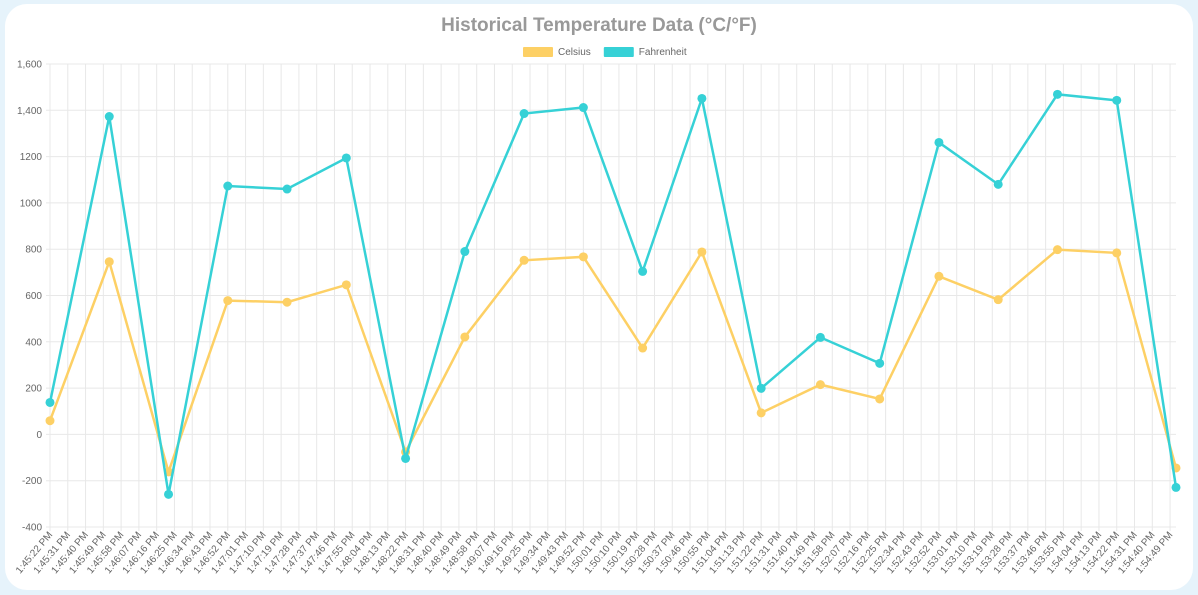 This screenshot has width=1198, height=595. Describe the element at coordinates (33, 250) in the screenshot. I see `y-tick-label: 800` at that location.